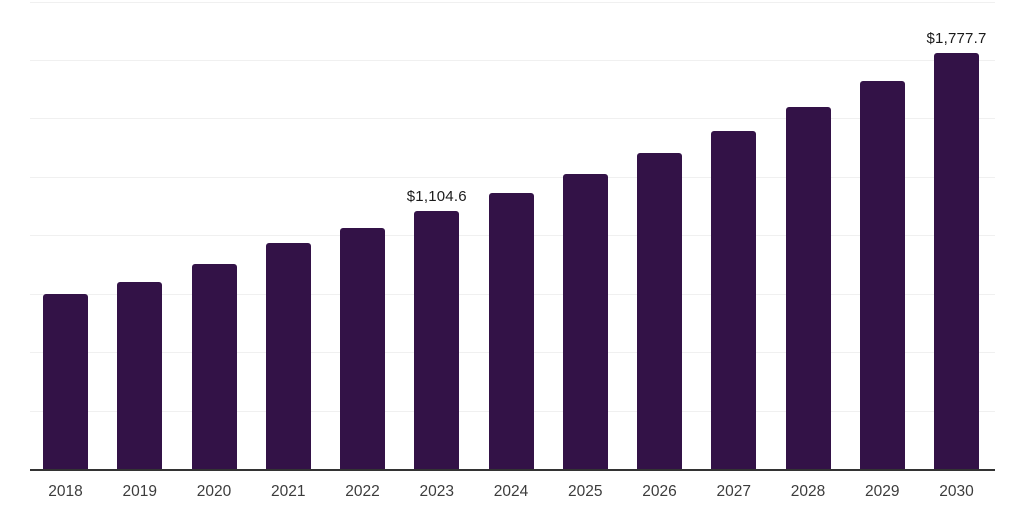 The image size is (1024, 512). Describe the element at coordinates (956, 491) in the screenshot. I see `x-tick-2030: 2030` at that location.